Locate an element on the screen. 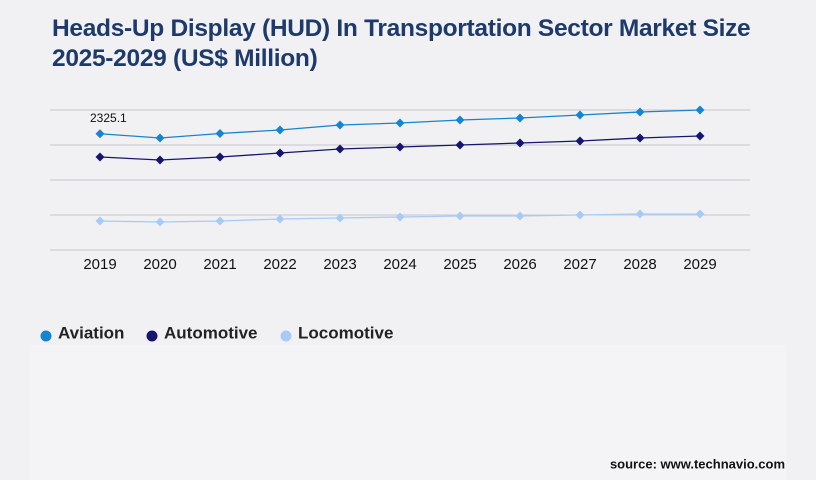  x-tick-label: 2019 is located at coordinates (99, 264).